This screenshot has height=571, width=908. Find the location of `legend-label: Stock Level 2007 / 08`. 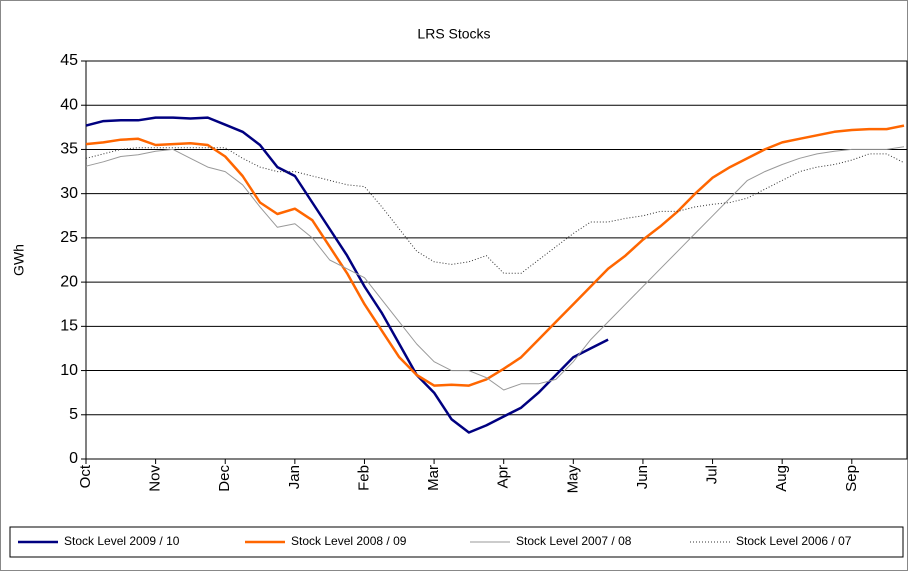

legend-label: Stock Level 2007 / 08 is located at coordinates (574, 541).